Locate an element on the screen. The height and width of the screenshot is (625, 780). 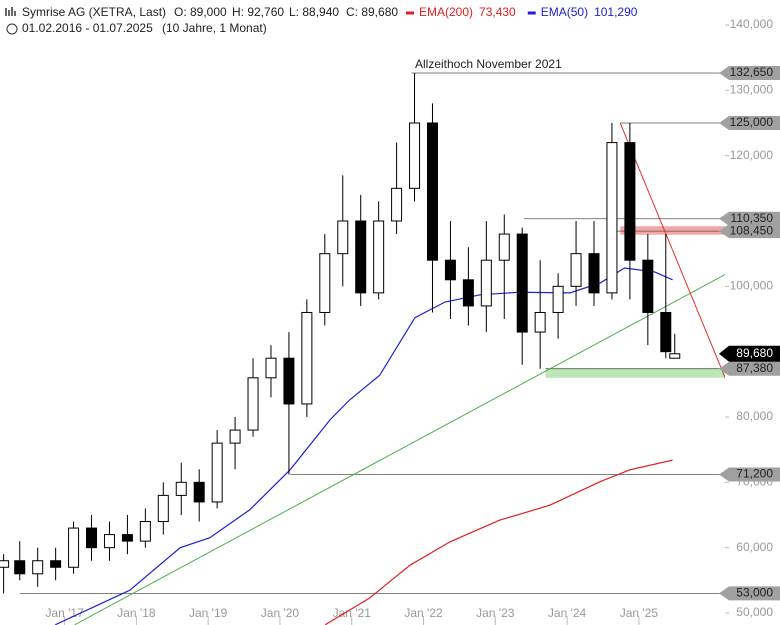
chart-icon is located at coordinates (10, 11).